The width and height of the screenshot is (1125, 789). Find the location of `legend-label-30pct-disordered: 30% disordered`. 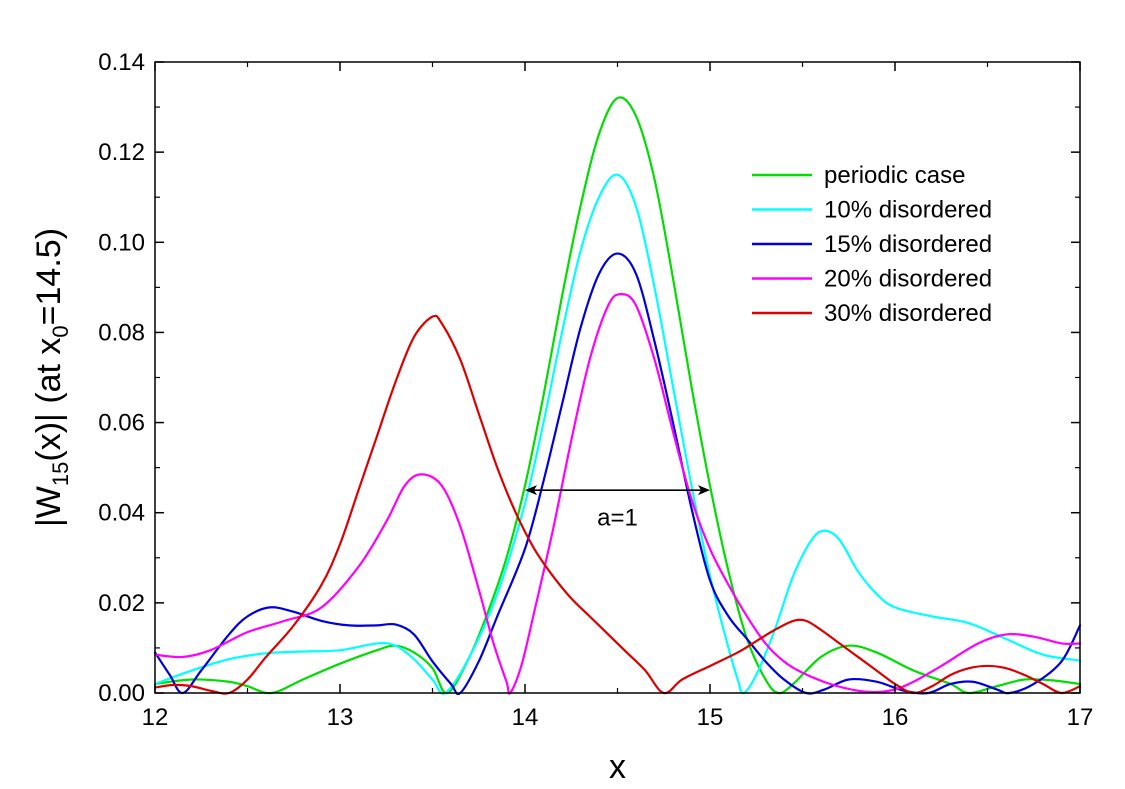

legend-label-30pct-disordered: 30% disordered is located at coordinates (908, 313).